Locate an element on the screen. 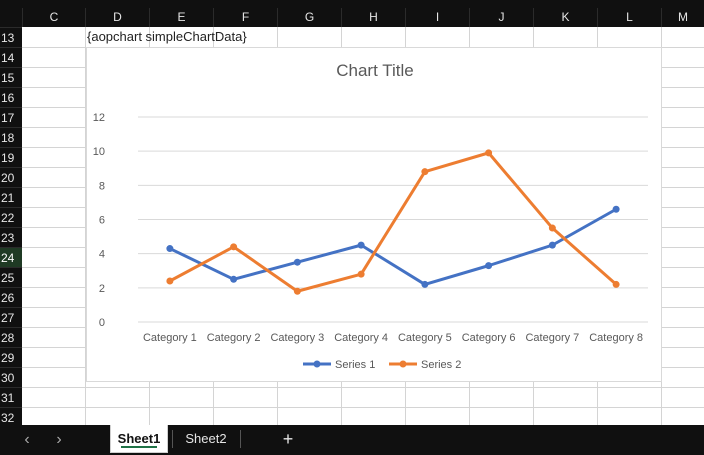  column-header-c: C is located at coordinates (53, 17).